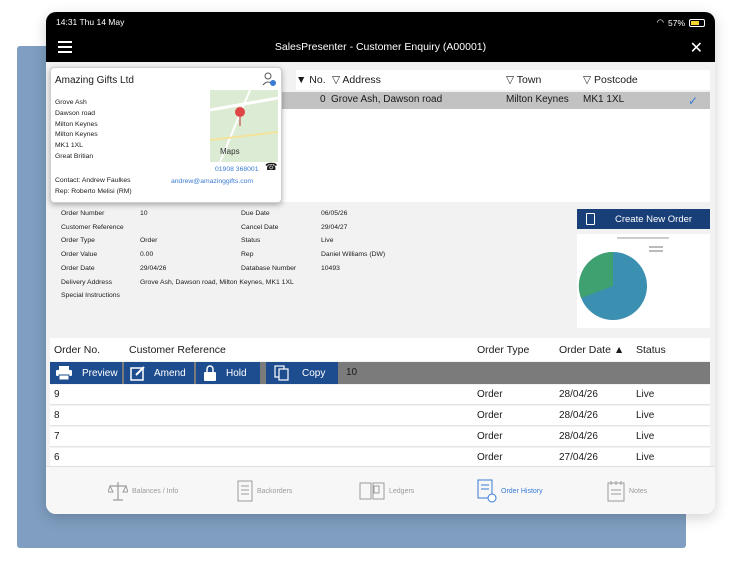  Describe the element at coordinates (330, 268) in the screenshot. I see `detail-value: 10493` at that location.